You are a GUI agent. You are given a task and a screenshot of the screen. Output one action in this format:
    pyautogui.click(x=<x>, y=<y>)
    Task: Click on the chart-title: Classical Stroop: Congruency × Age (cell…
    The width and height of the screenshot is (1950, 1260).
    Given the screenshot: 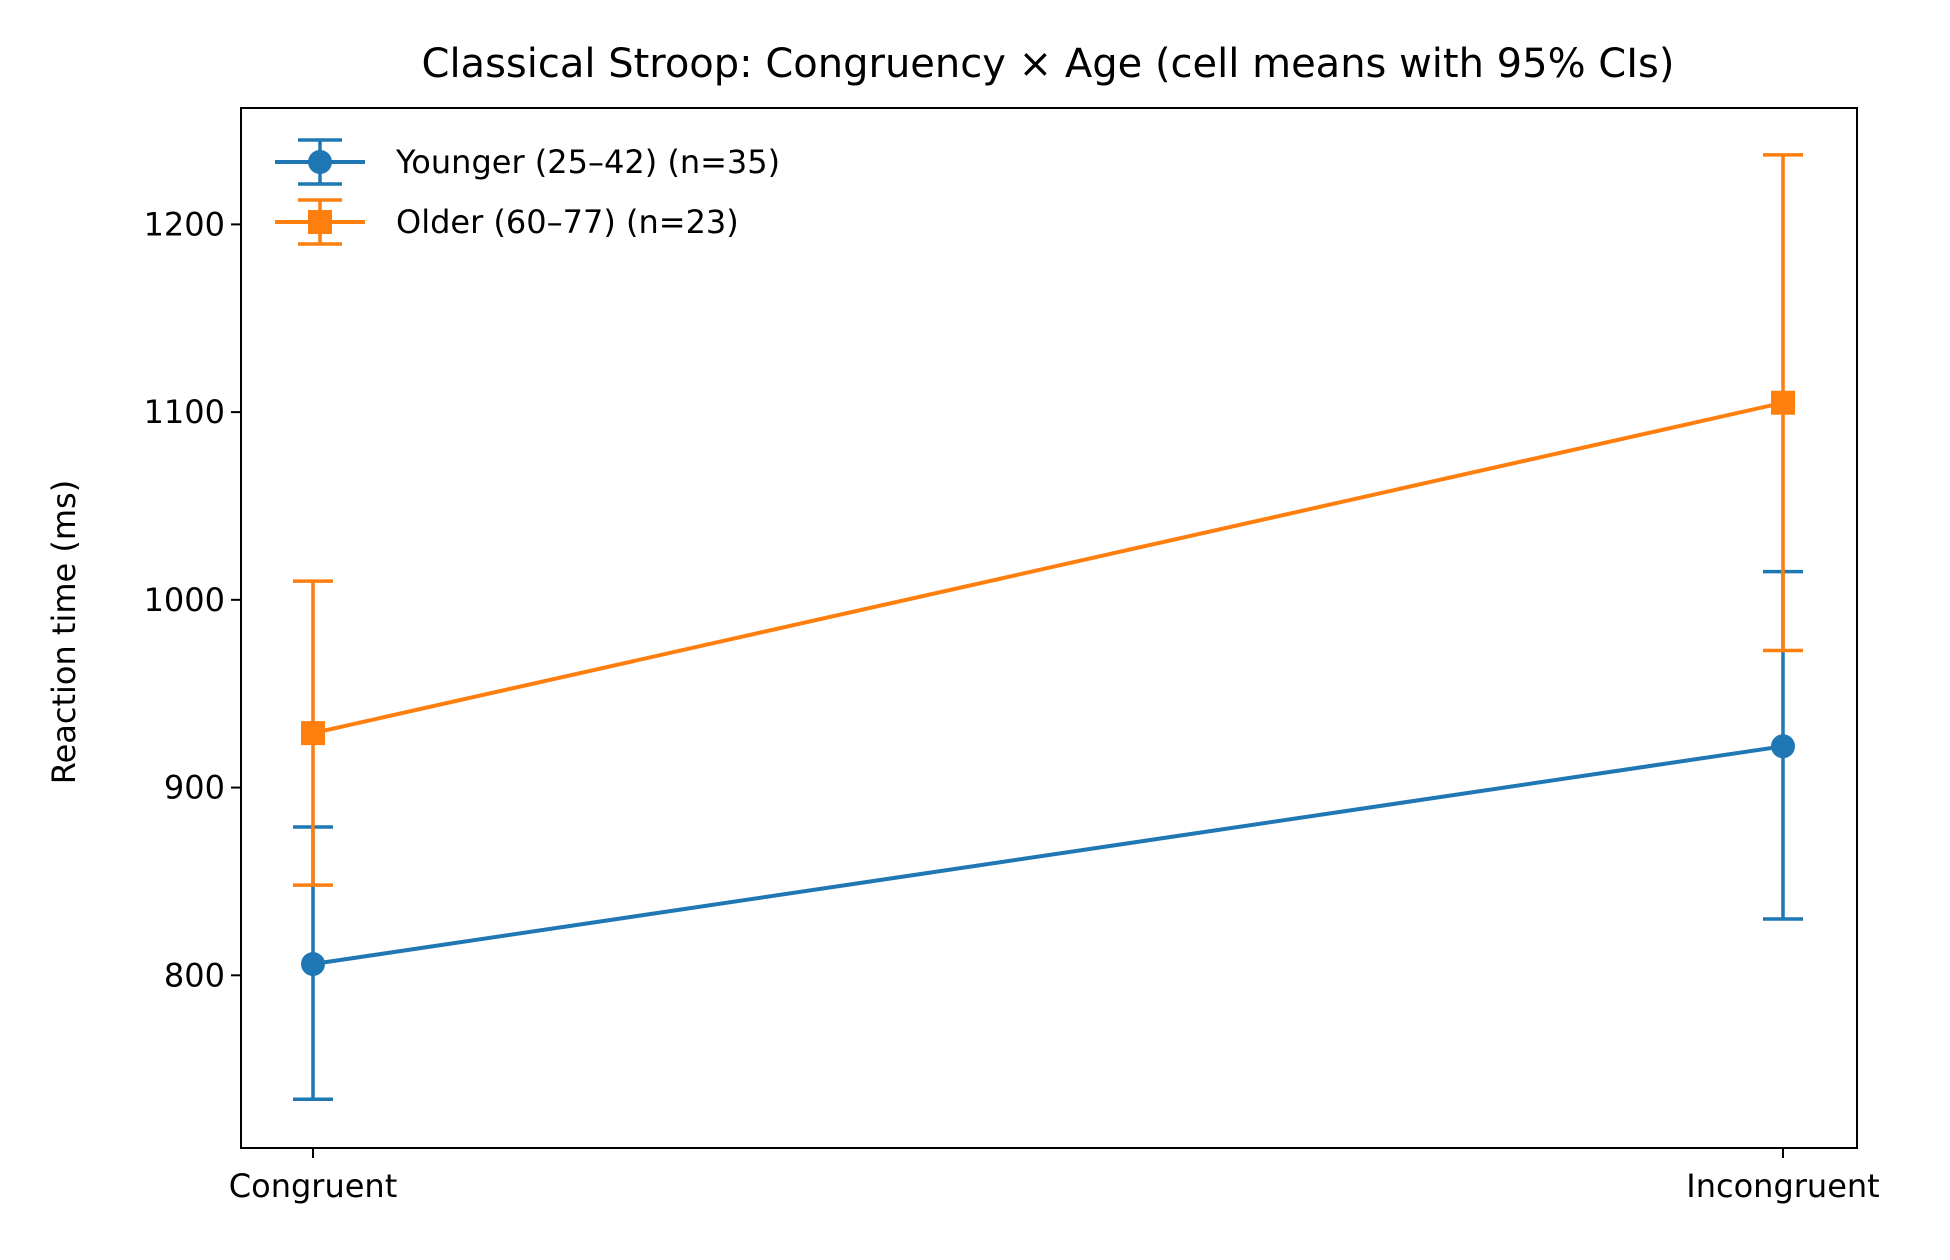 What is the action you would take?
    pyautogui.click(x=1048, y=64)
    